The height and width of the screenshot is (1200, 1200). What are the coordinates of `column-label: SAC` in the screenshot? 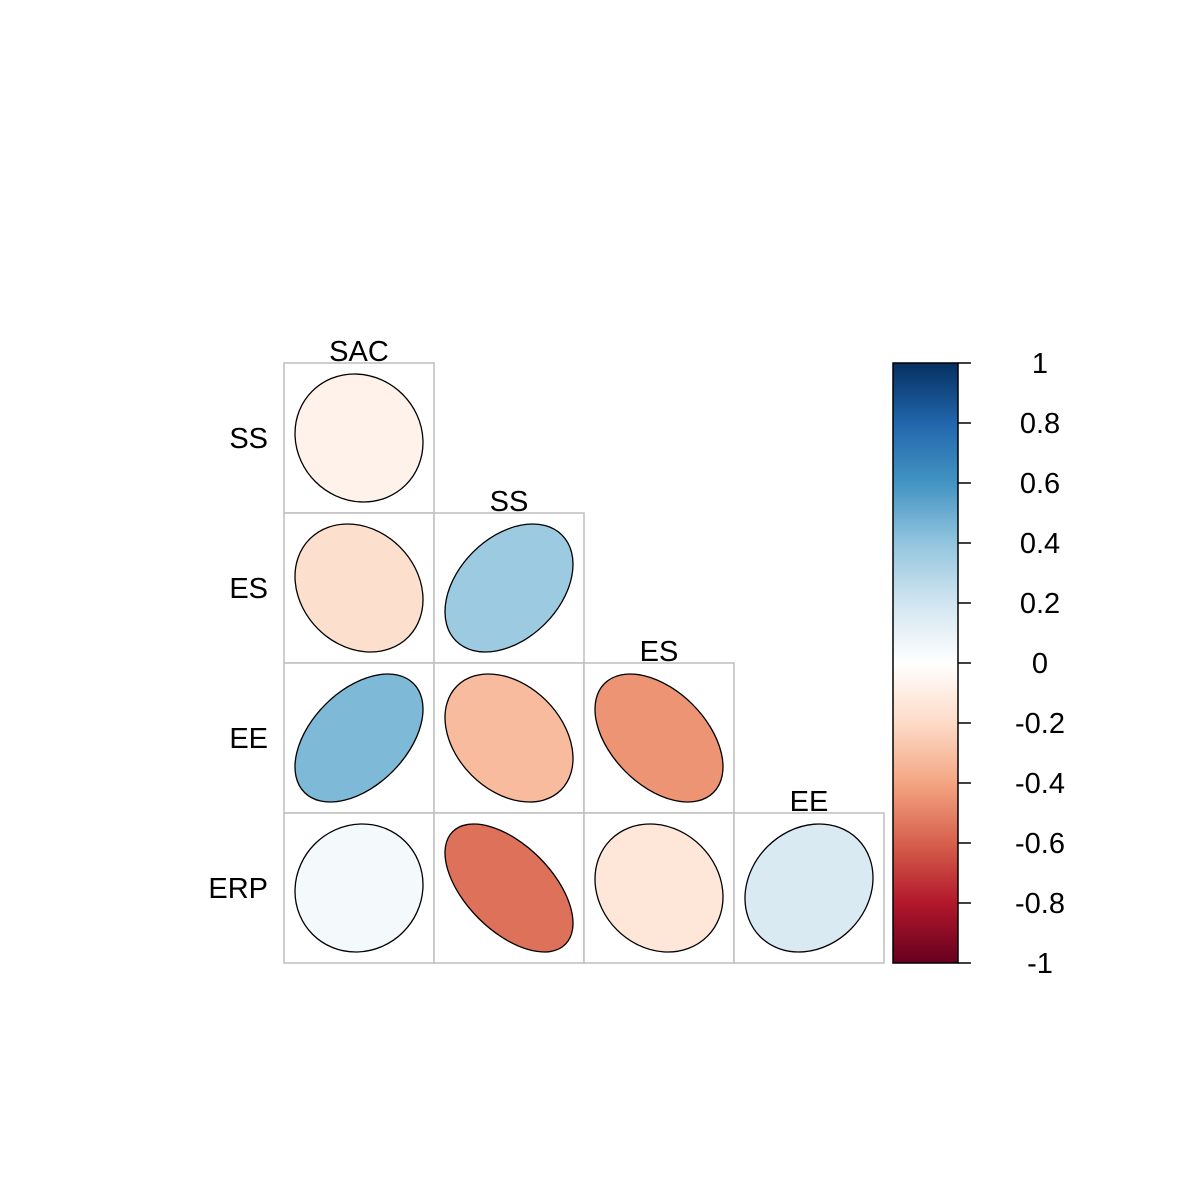 It's located at (359, 352).